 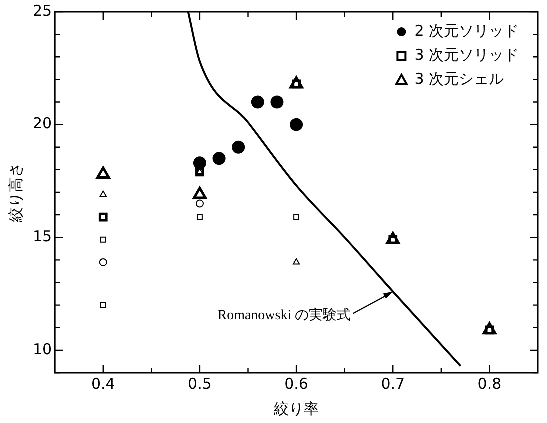 What do you see at coordinates (103, 383) in the screenshot?
I see `x-tick-label: 0.4` at bounding box center [103, 383].